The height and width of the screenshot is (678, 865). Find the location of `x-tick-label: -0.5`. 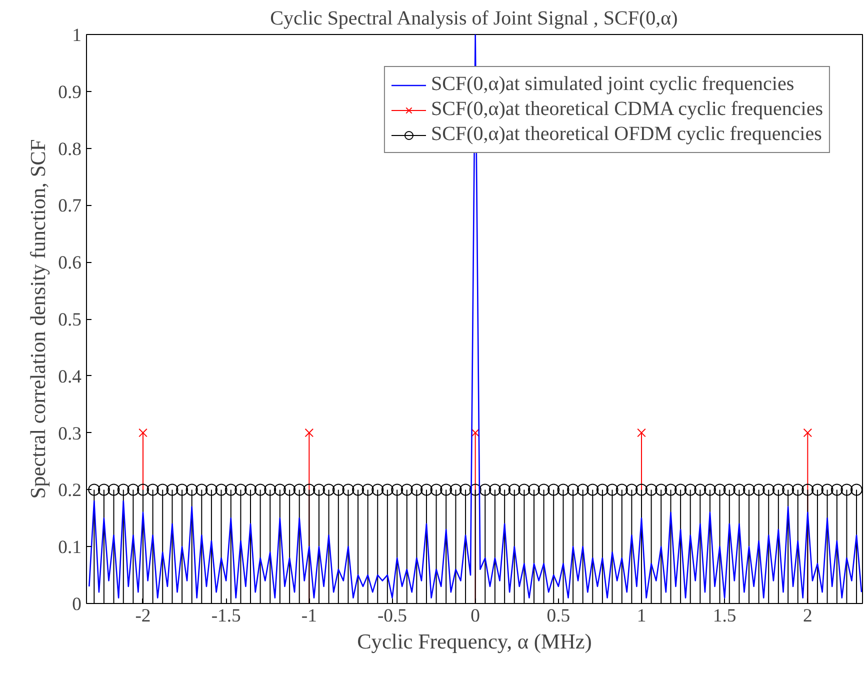

x-tick-label: -0.5 is located at coordinates (392, 616).